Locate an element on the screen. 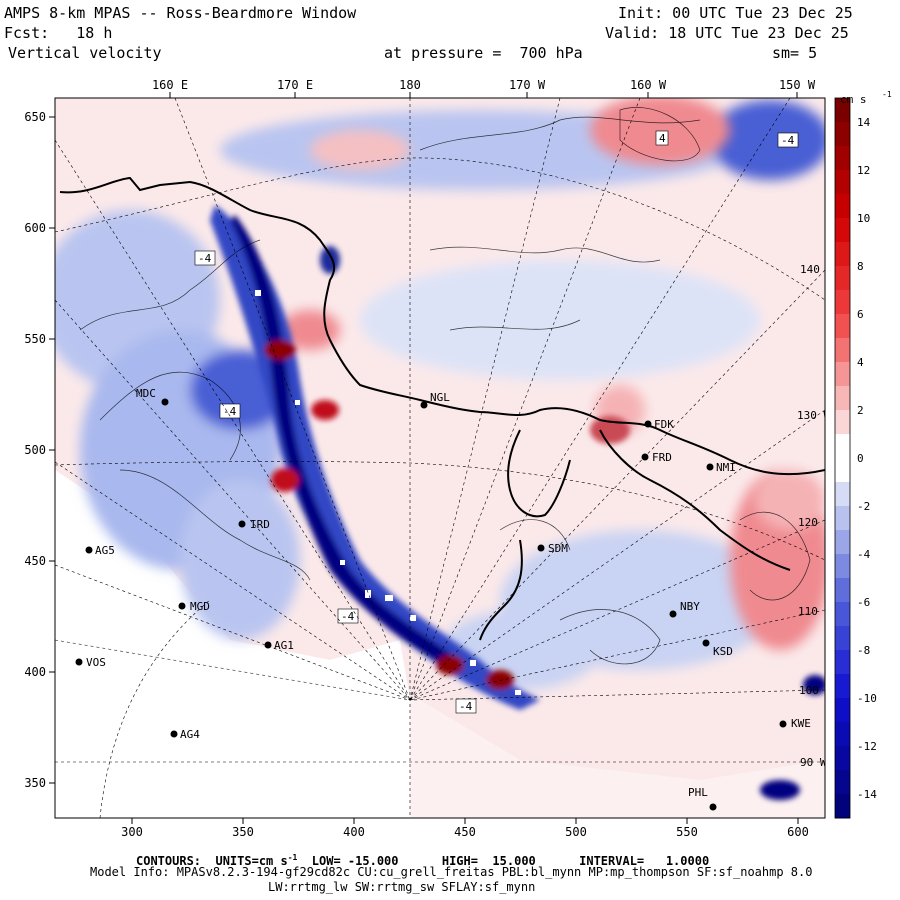 The height and width of the screenshot is (900, 900). bottom-tick-label: 450 is located at coordinates (465, 832).